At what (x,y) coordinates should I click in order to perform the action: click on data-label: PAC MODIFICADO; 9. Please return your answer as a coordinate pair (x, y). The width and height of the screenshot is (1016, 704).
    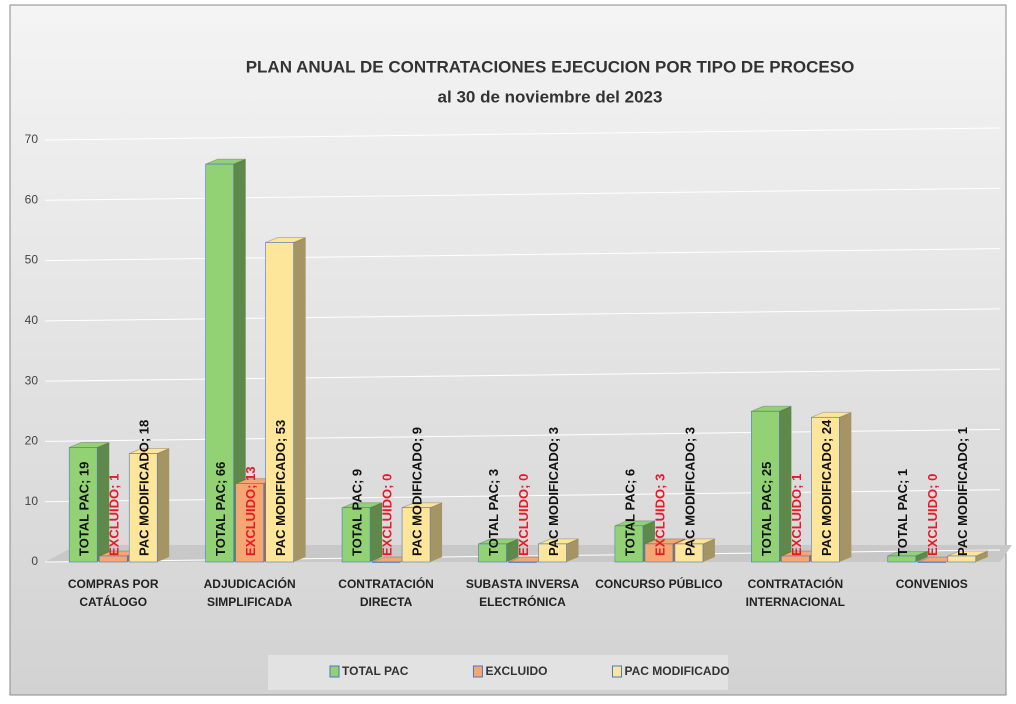
    Looking at the image, I should click on (417, 491).